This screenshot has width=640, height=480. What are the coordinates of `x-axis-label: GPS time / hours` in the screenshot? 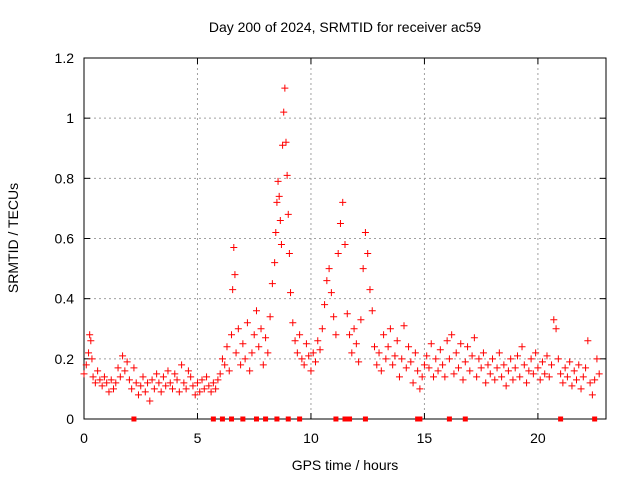 It's located at (345, 465).